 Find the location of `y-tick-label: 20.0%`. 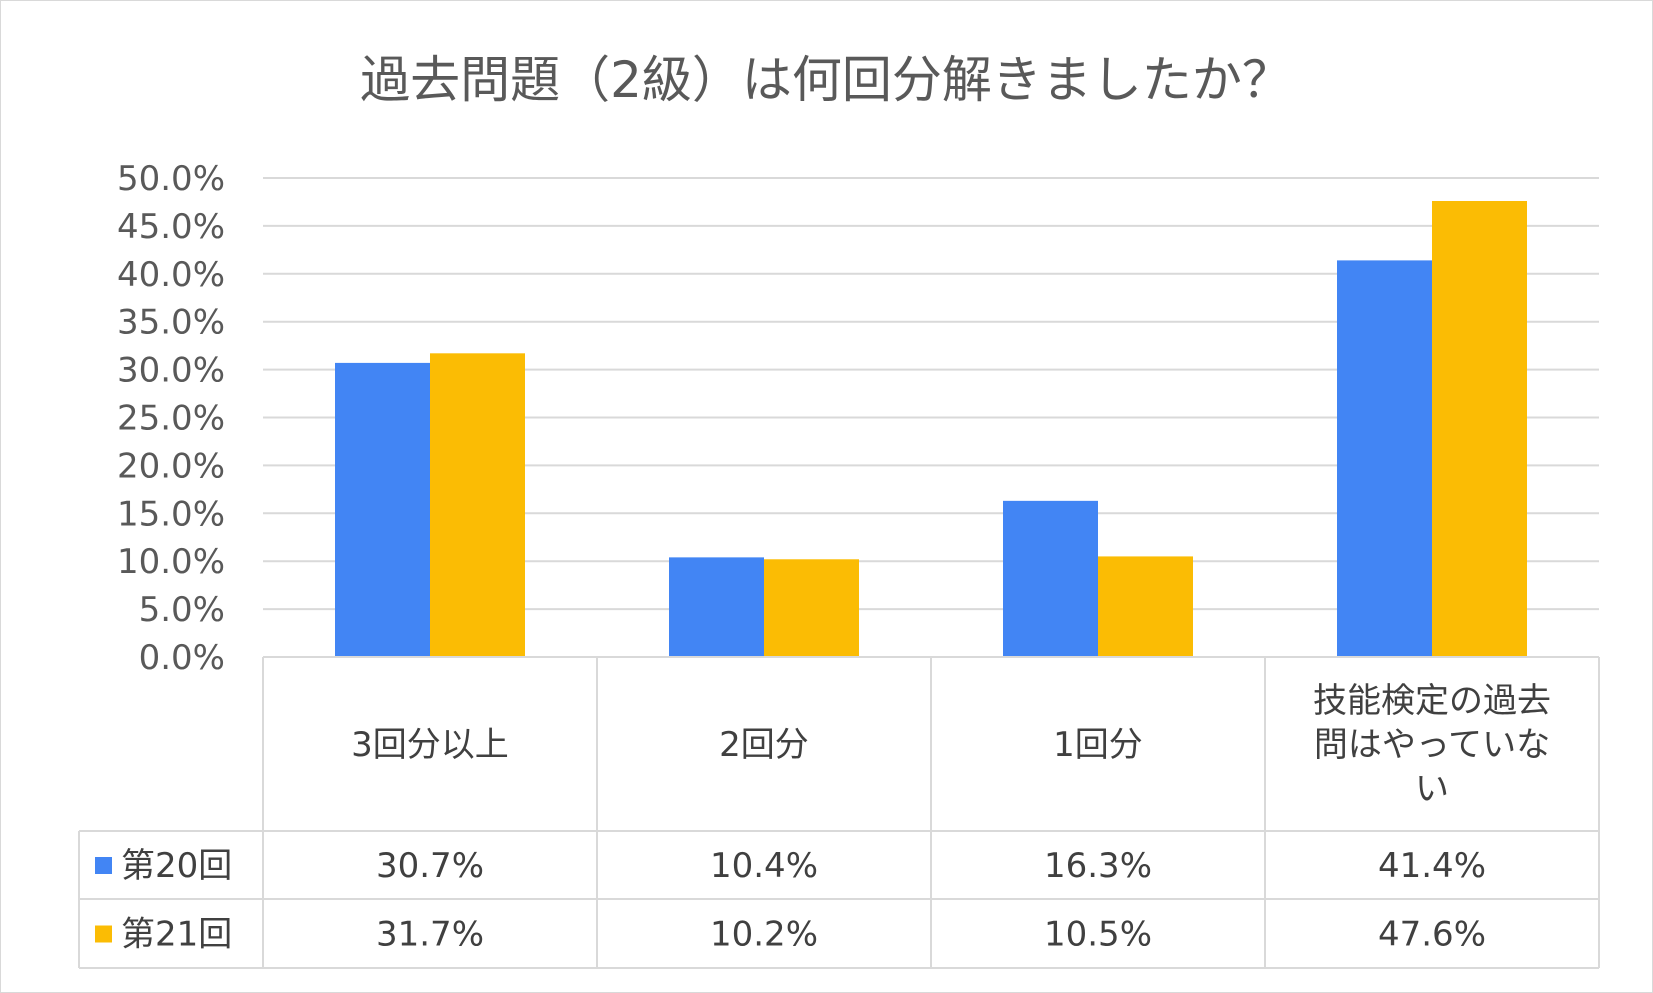

y-tick-label: 20.0% is located at coordinates (171, 466).